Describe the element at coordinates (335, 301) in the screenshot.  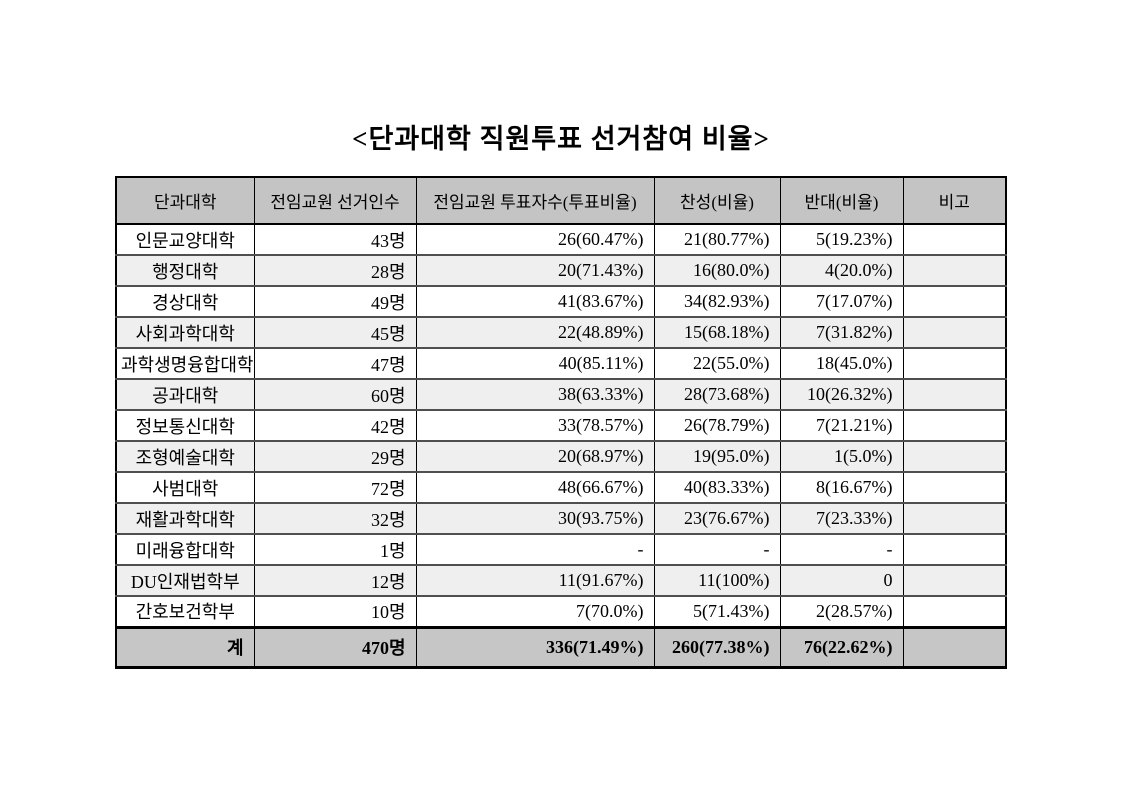
I see `electorate-cell: 49명` at that location.